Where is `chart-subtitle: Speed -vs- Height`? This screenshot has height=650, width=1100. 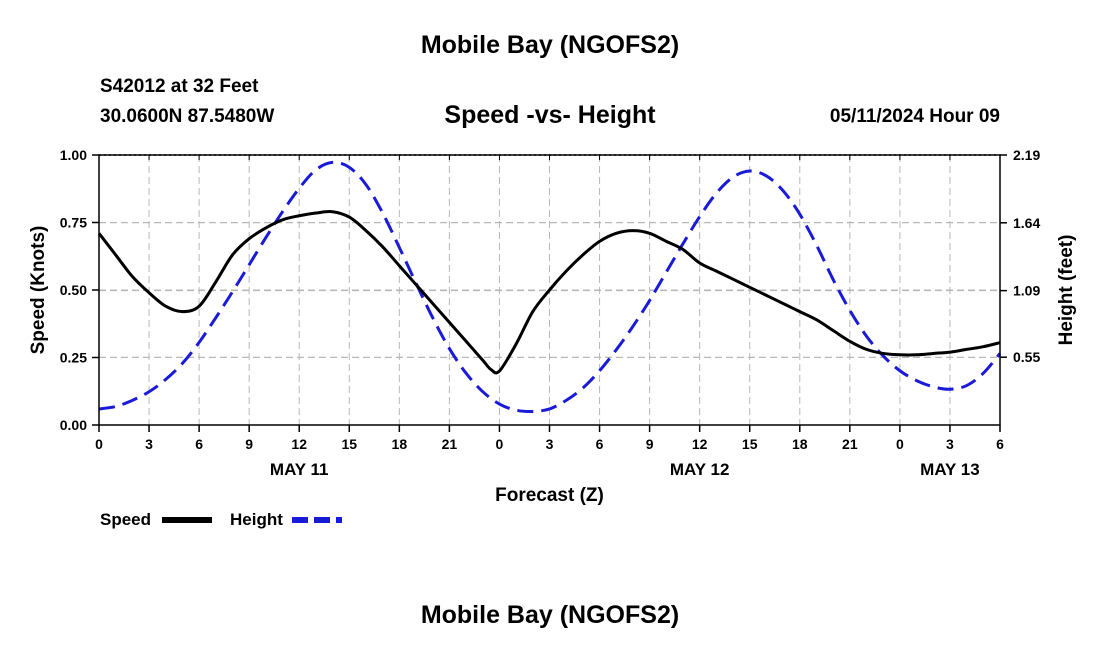 chart-subtitle: Speed -vs- Height is located at coordinates (550, 115).